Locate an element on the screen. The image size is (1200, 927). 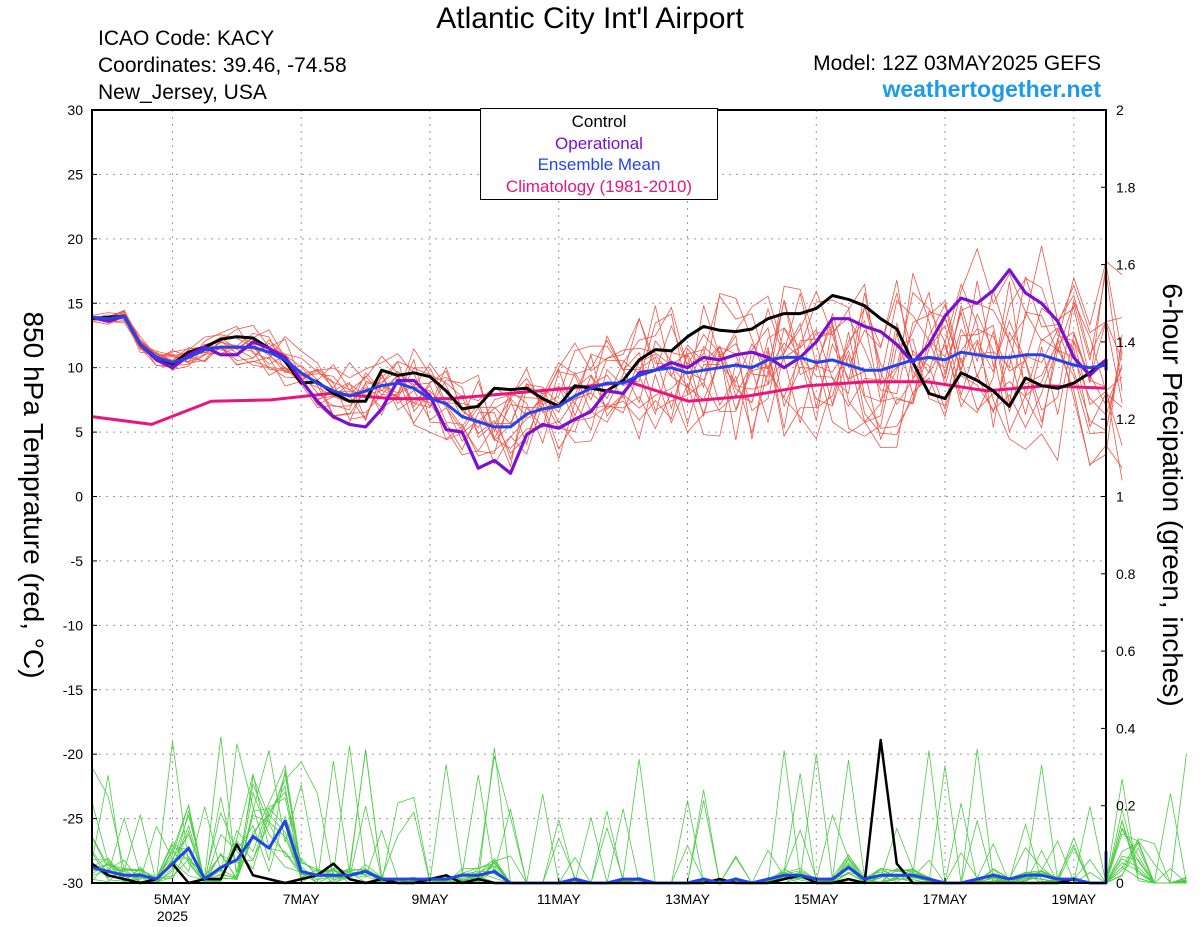
y-tick-label-left: -15 is located at coordinates (73, 690).